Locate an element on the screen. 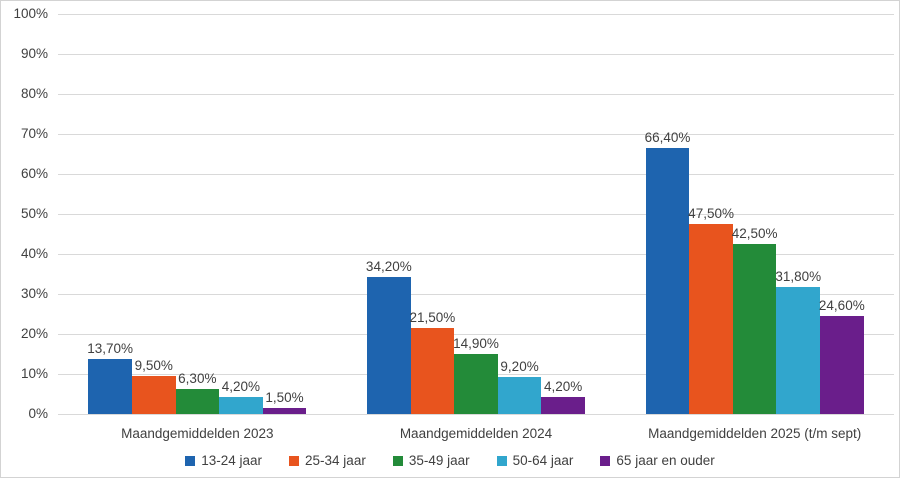 Image resolution: width=900 pixels, height=478 pixels. y-axis-tick-labels: 0% 10% 20% 30% 40% 50% 60% 70% 80% 90% 100% is located at coordinates (24, 213).